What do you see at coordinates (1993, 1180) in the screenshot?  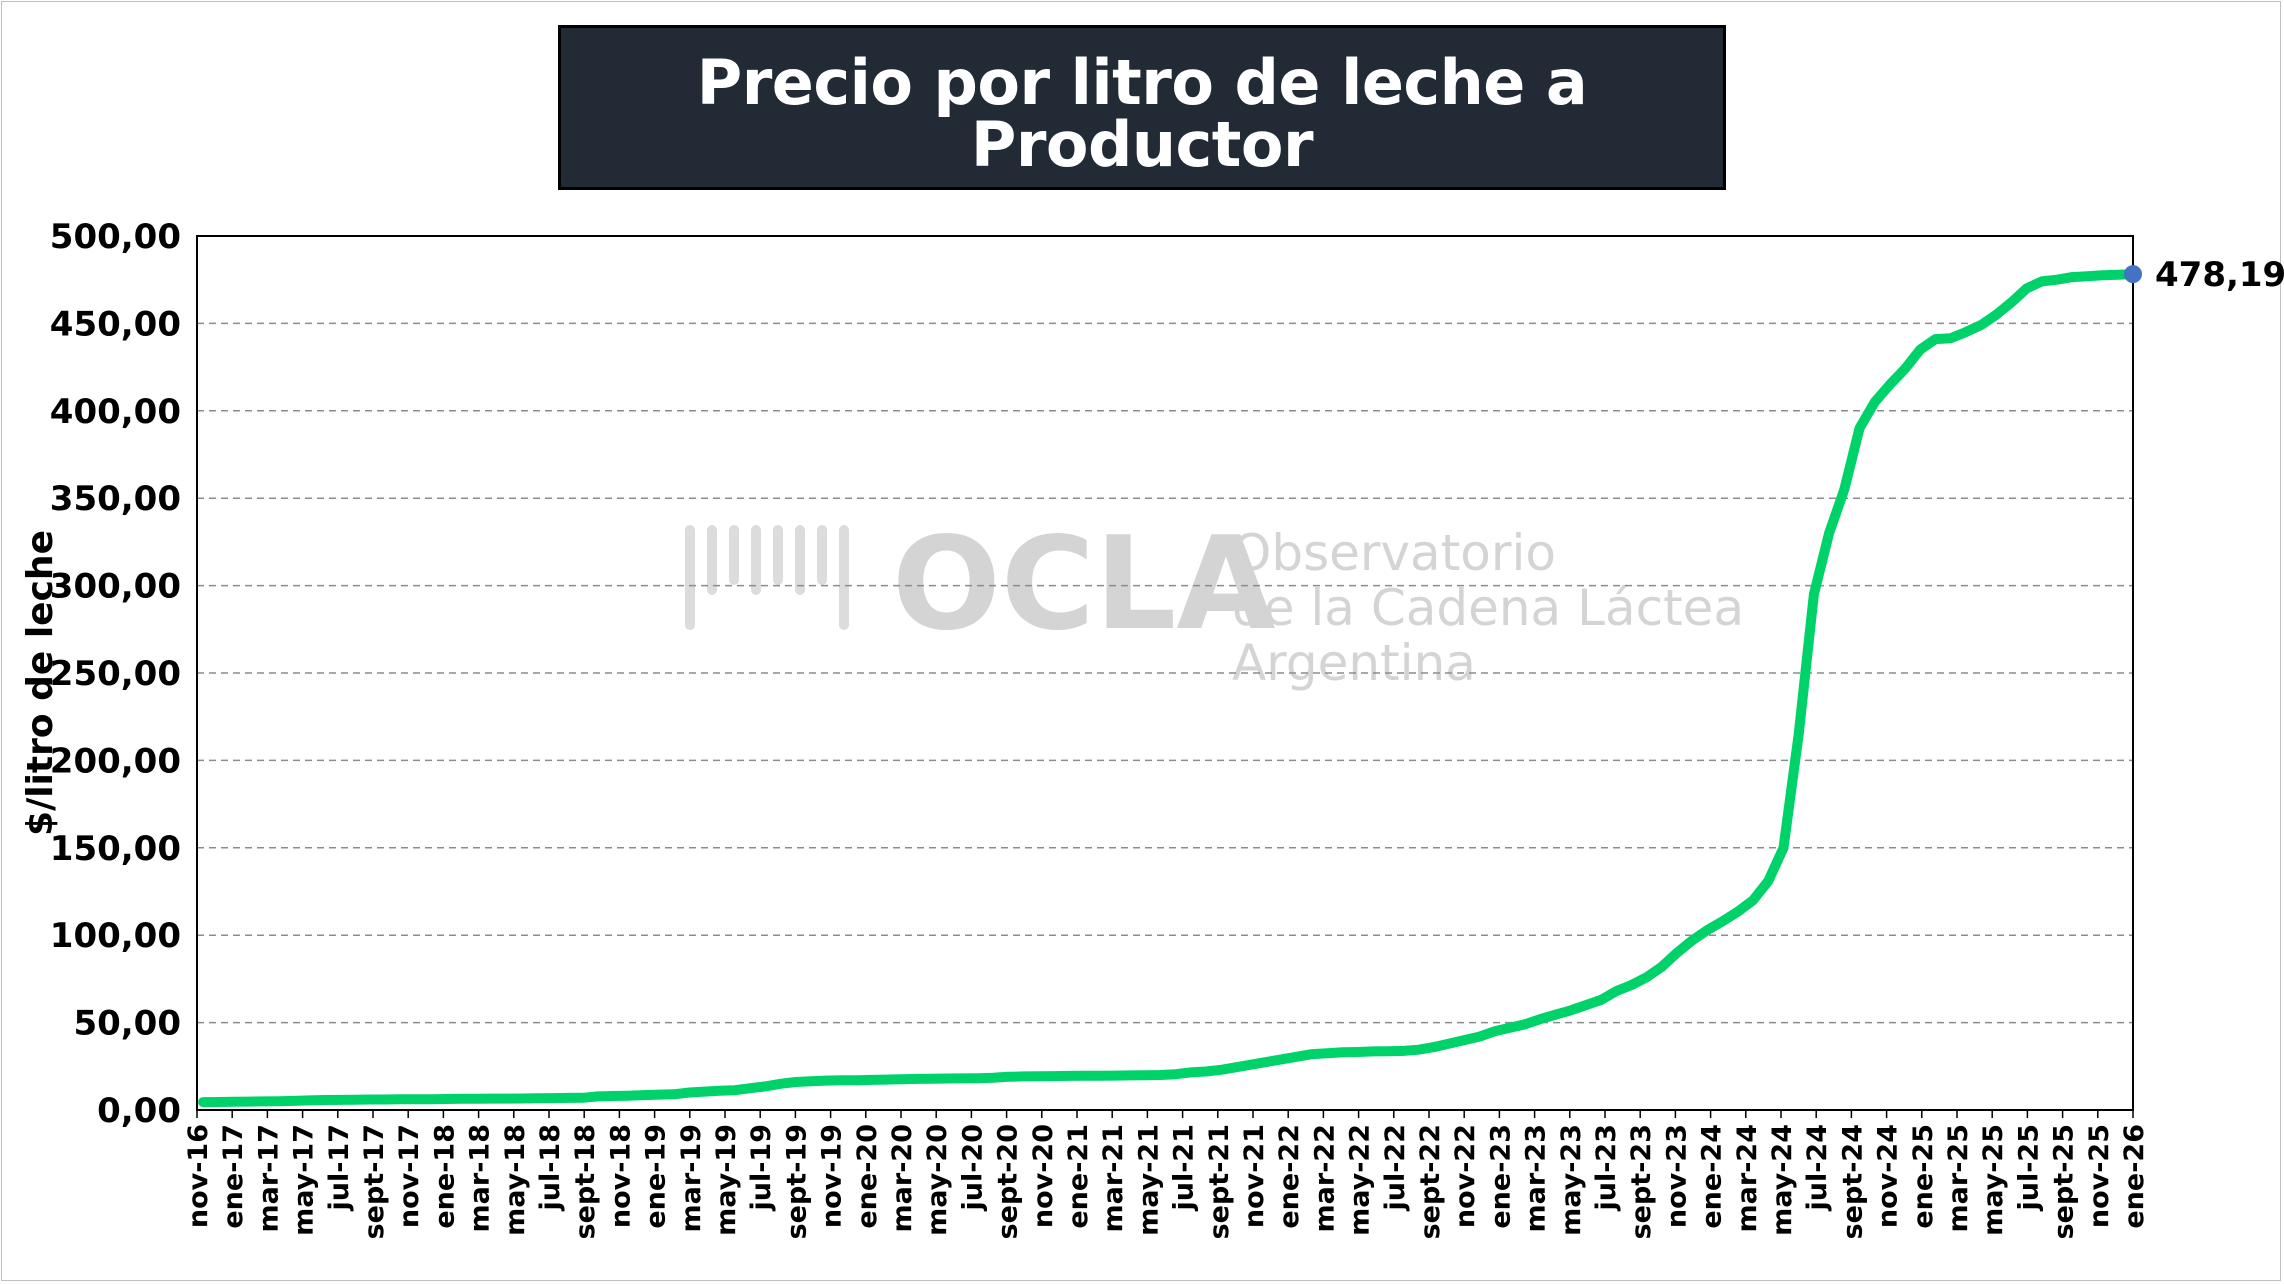 I see `x-tick-label: may-25` at bounding box center [1993, 1180].